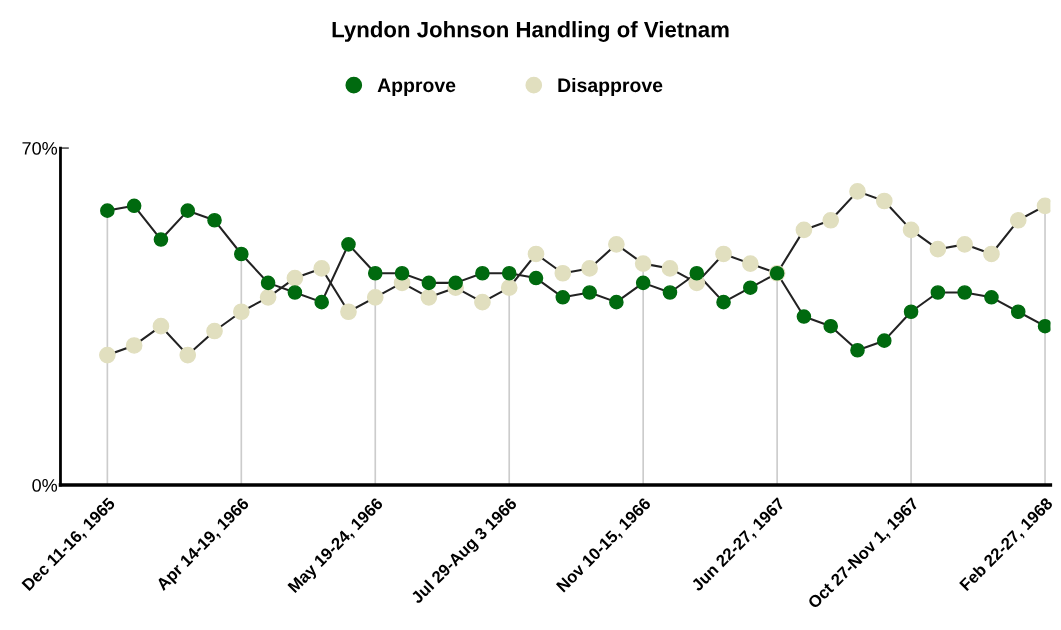 Image resolution: width=1061 pixels, height=630 pixels. I want to click on y-tick-label: 0%, so click(45, 485).